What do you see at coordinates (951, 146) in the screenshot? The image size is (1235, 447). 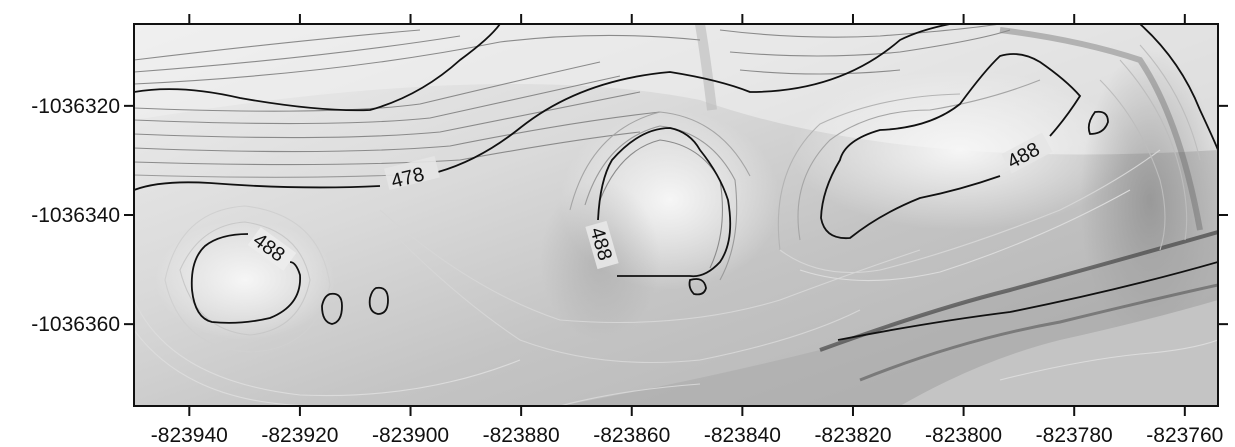 I see `contour-488-right` at bounding box center [951, 146].